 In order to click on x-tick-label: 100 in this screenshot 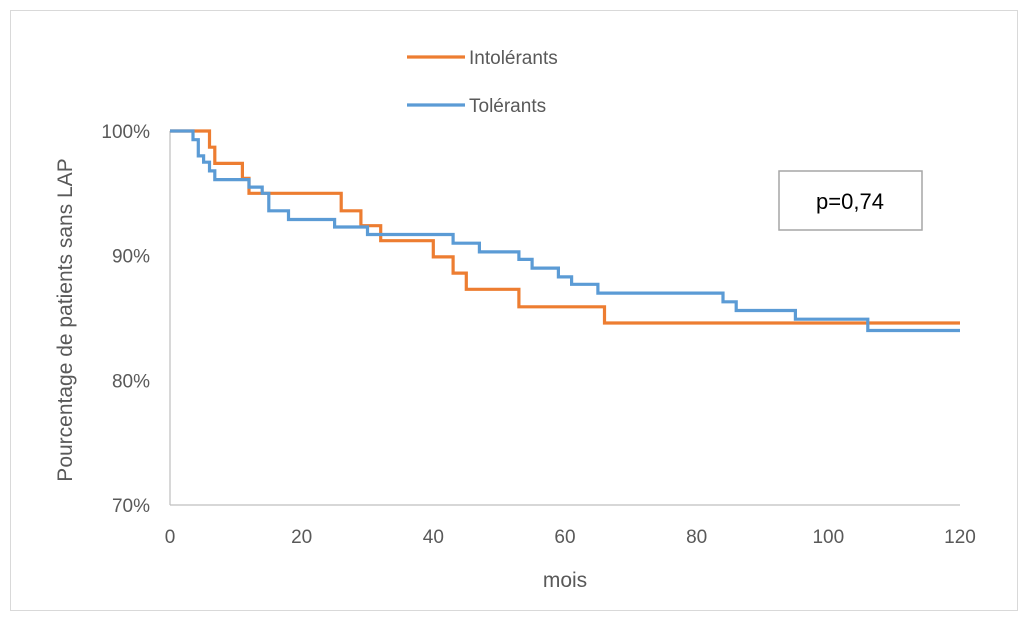, I will do `click(828, 537)`.